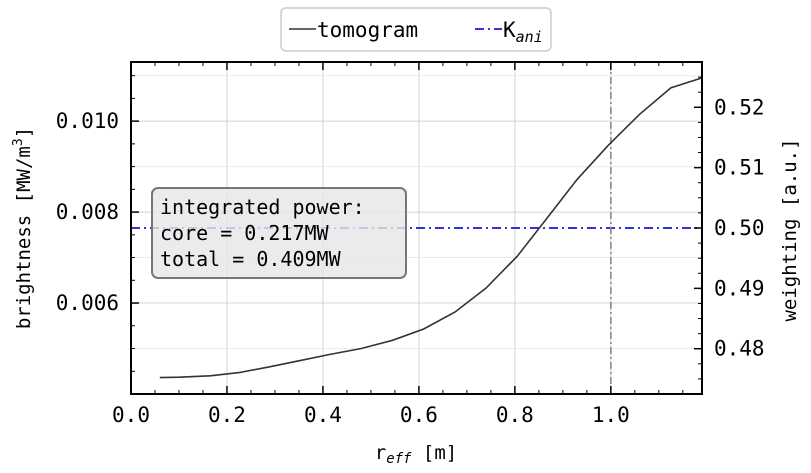 This screenshot has height=473, width=811. What do you see at coordinates (790, 229) in the screenshot?
I see `y-axis-right-label: weighting [a.u.]` at bounding box center [790, 229].